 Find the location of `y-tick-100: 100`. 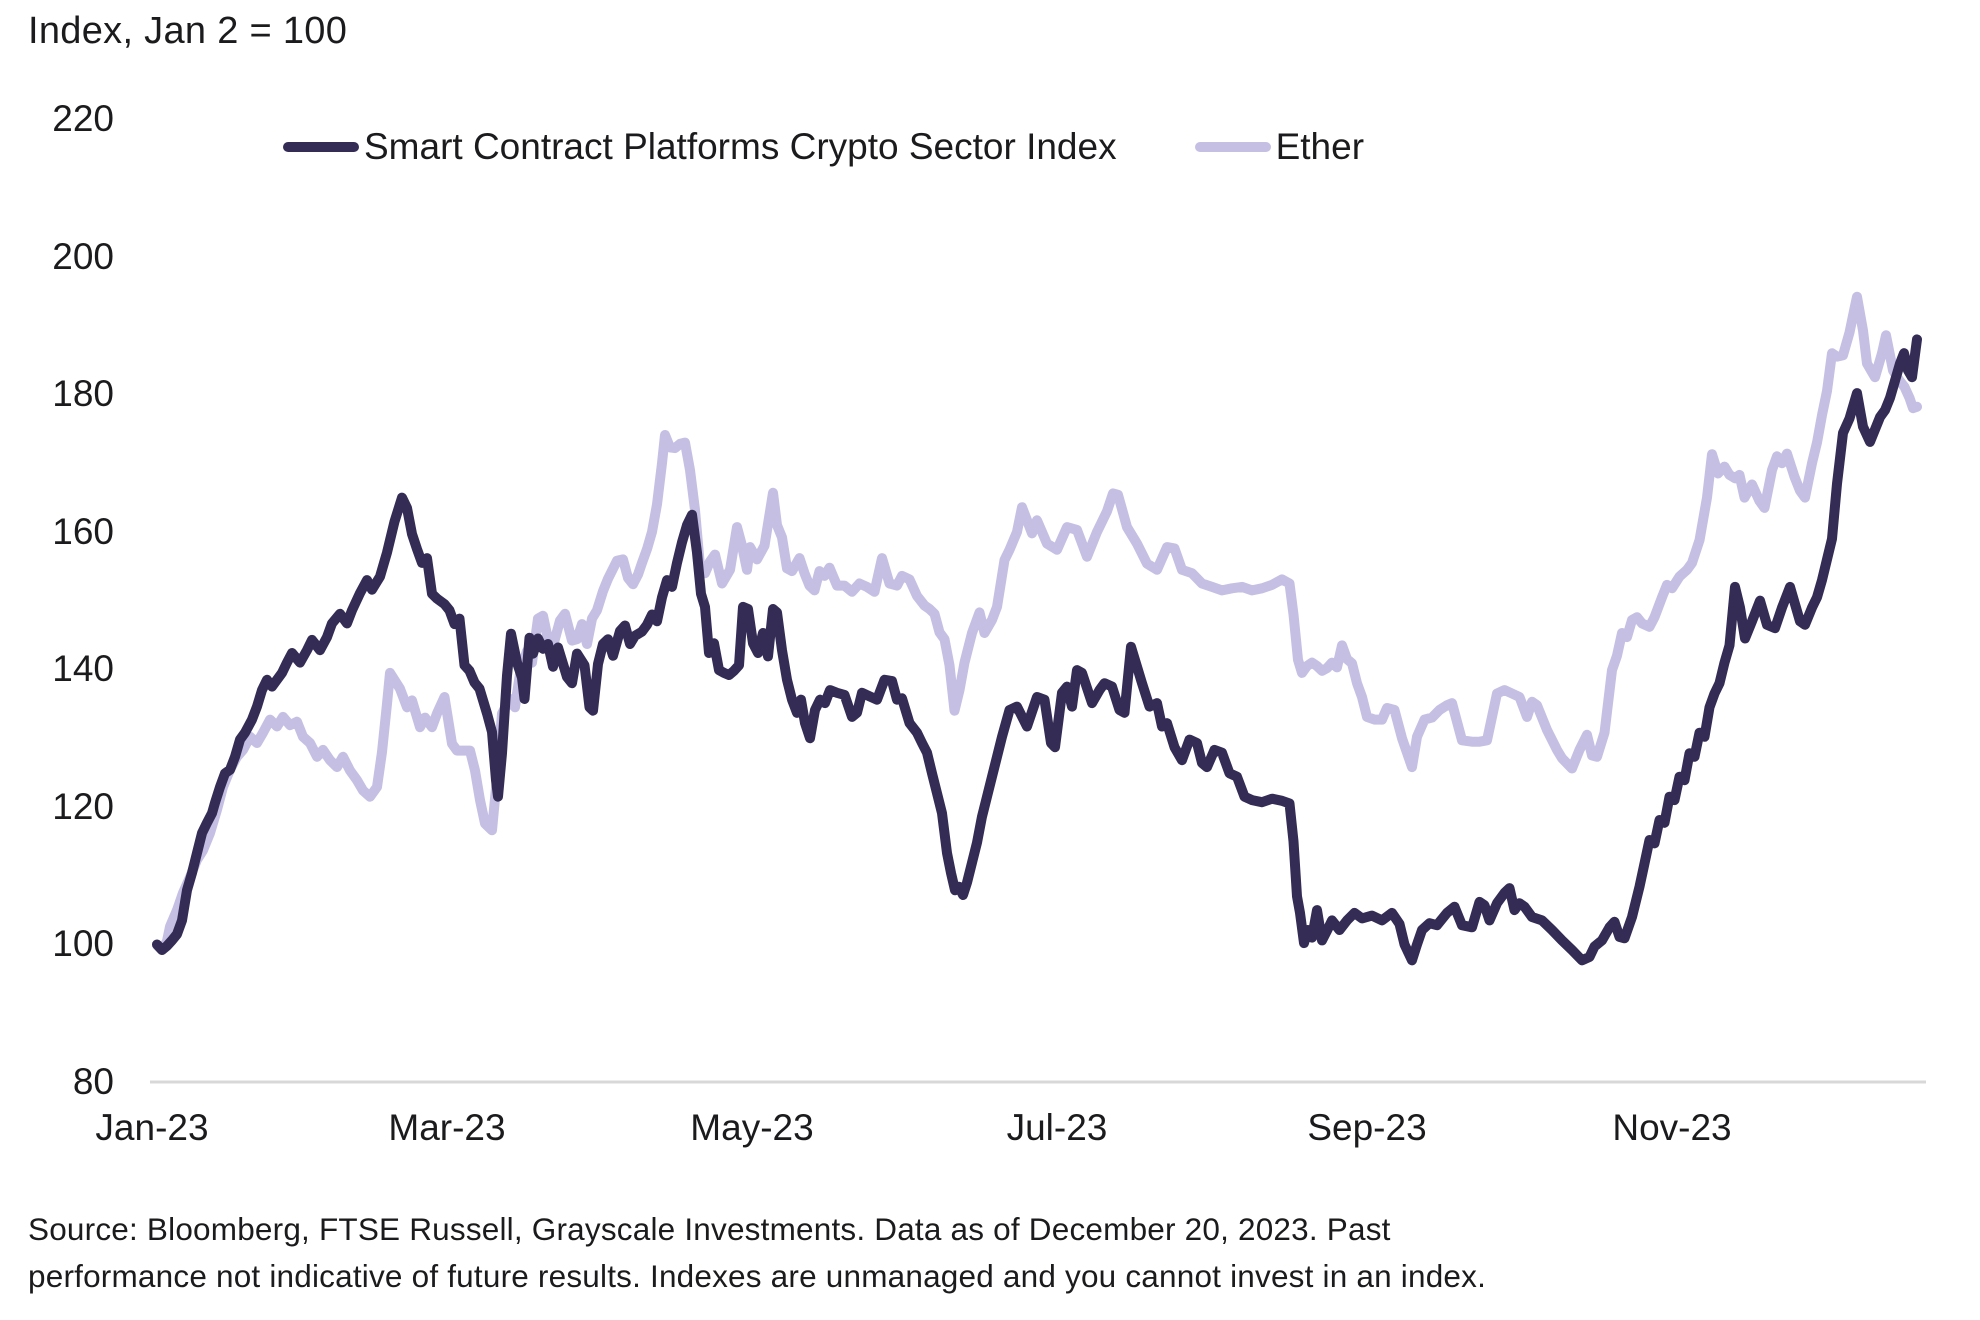

y-tick-100: 100 is located at coordinates (83, 944).